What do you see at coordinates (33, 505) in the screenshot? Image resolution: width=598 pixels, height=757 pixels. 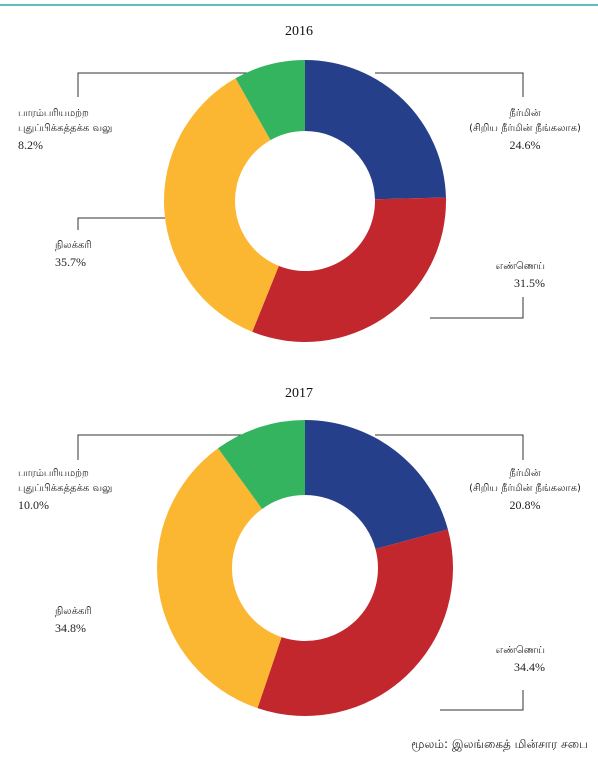 I see `value-label: 10.0%` at bounding box center [33, 505].